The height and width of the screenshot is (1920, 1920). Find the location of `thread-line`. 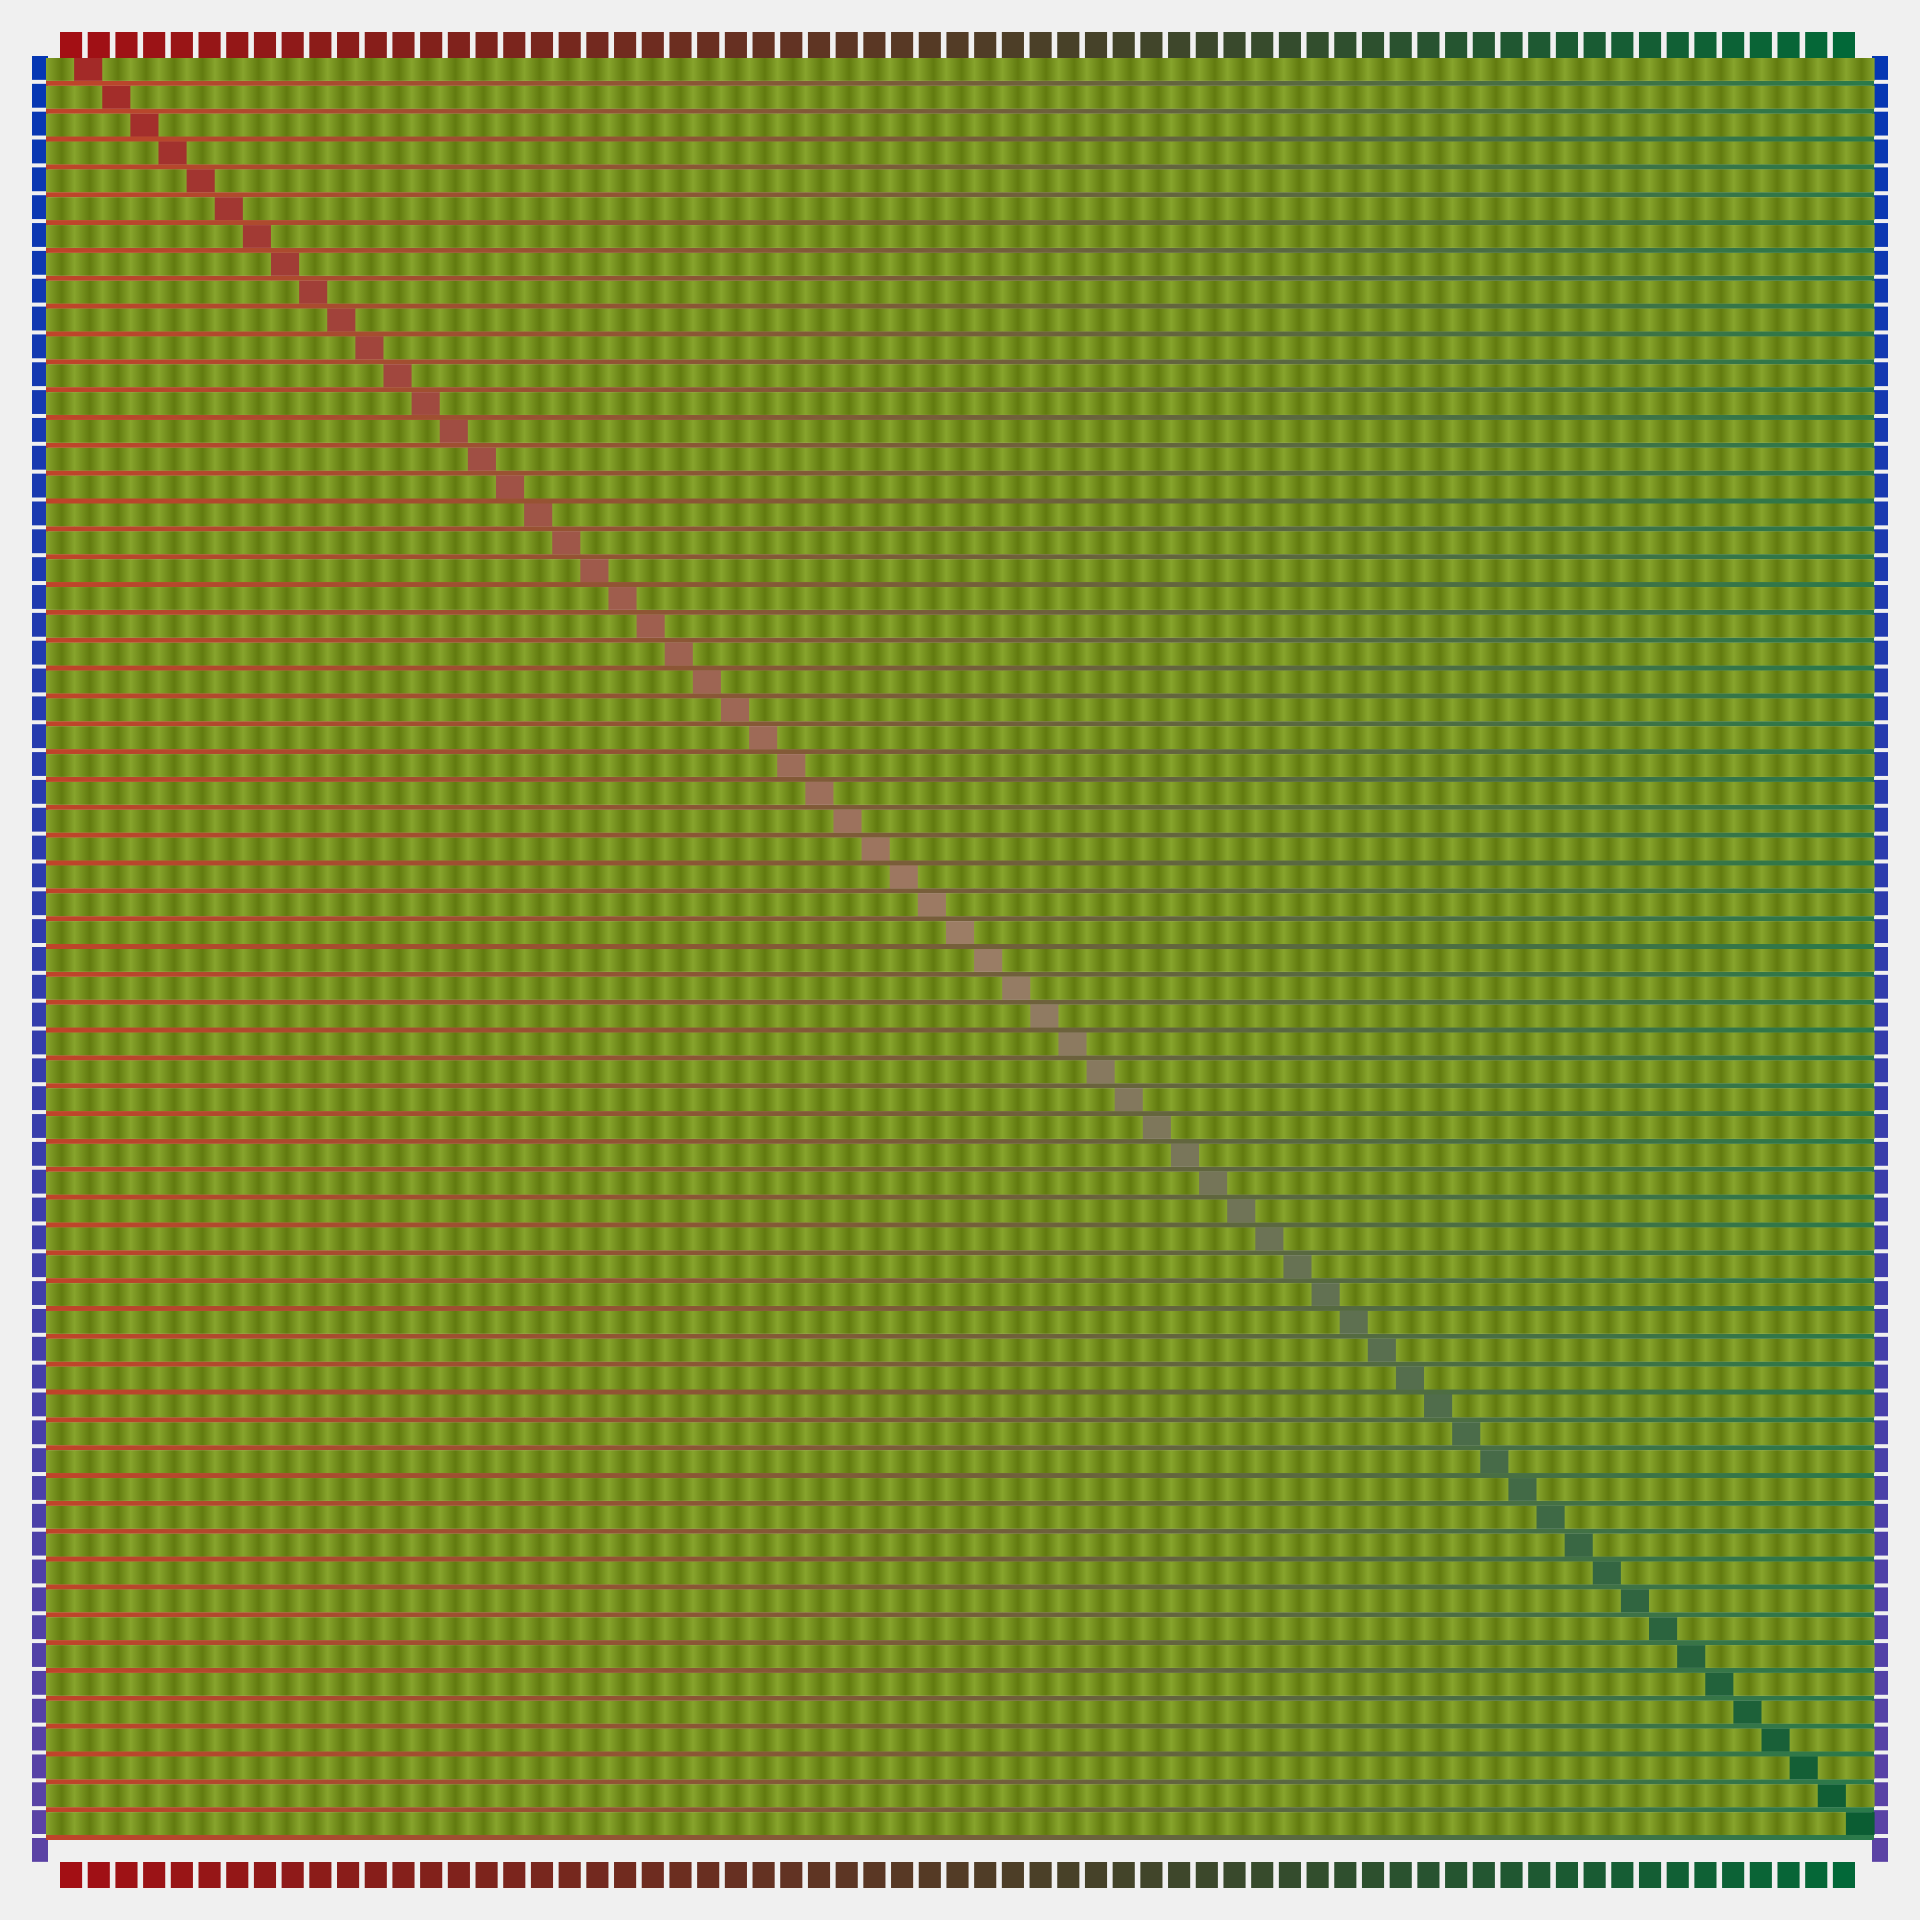

thread-line is located at coordinates (960, 891).